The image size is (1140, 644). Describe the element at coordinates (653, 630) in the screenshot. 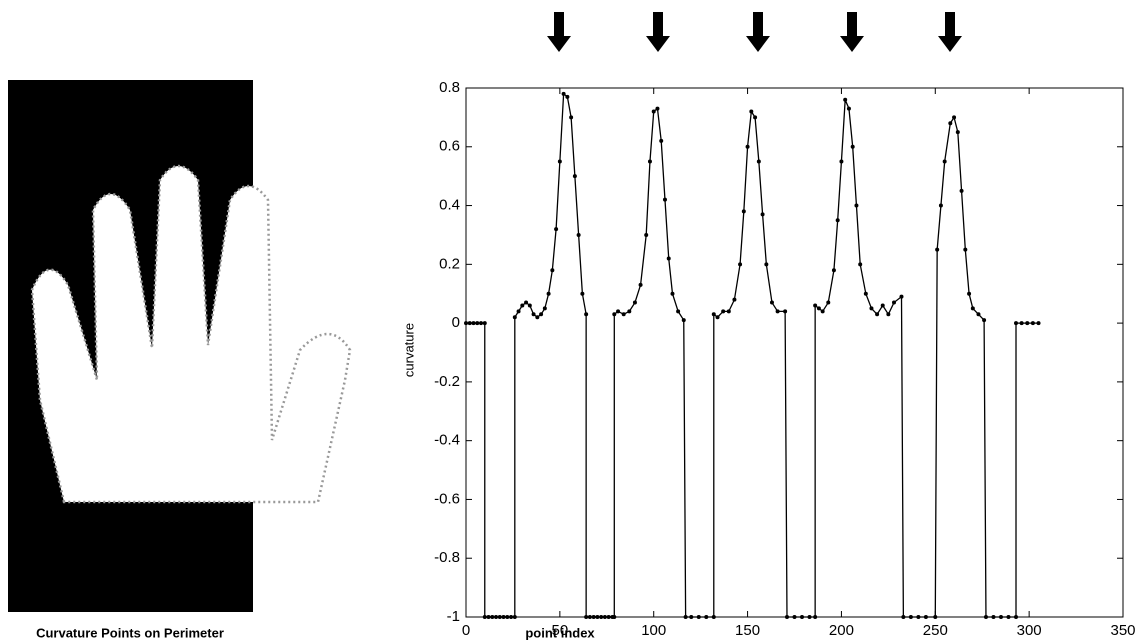

I see `x-tick-label: 100` at that location.